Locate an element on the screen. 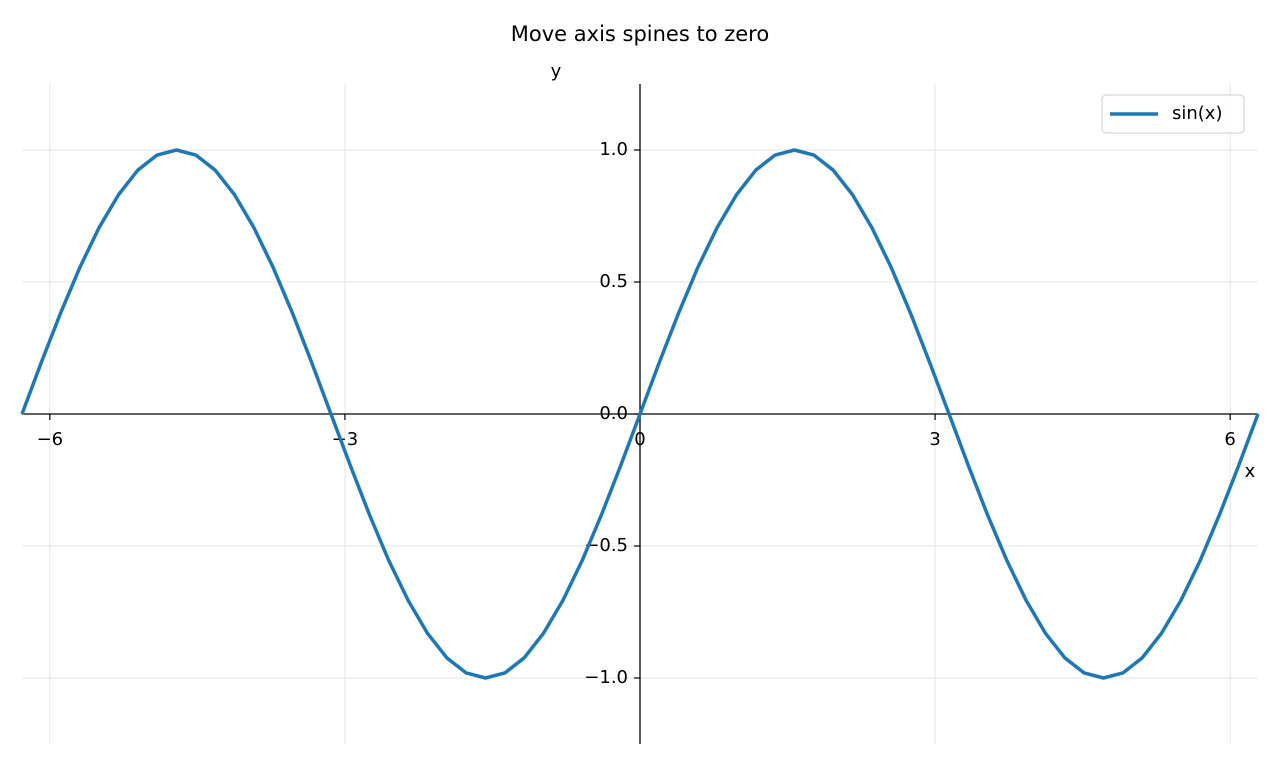 This screenshot has width=1280, height=768. x-tick-label: 3 is located at coordinates (934, 439).